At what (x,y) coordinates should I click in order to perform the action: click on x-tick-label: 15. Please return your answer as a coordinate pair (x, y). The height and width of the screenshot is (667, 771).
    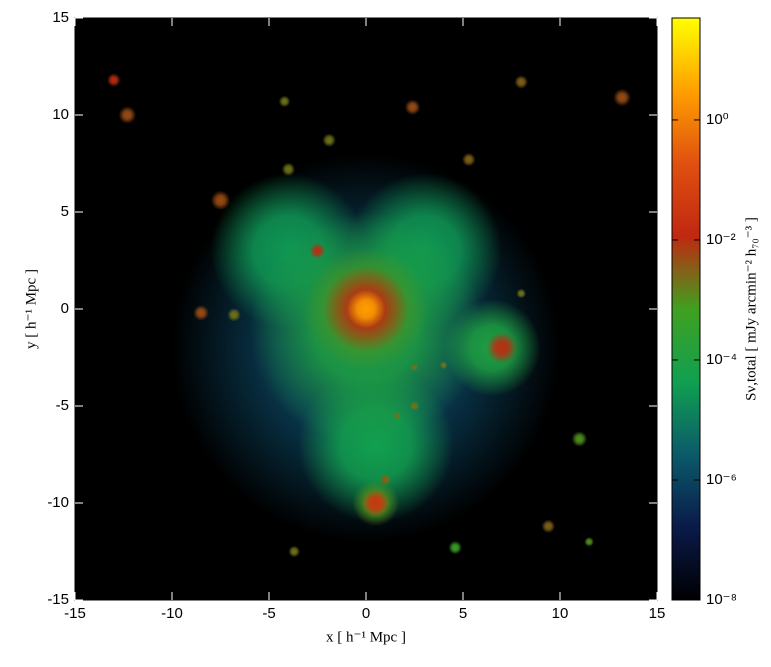
    Looking at the image, I should click on (657, 613).